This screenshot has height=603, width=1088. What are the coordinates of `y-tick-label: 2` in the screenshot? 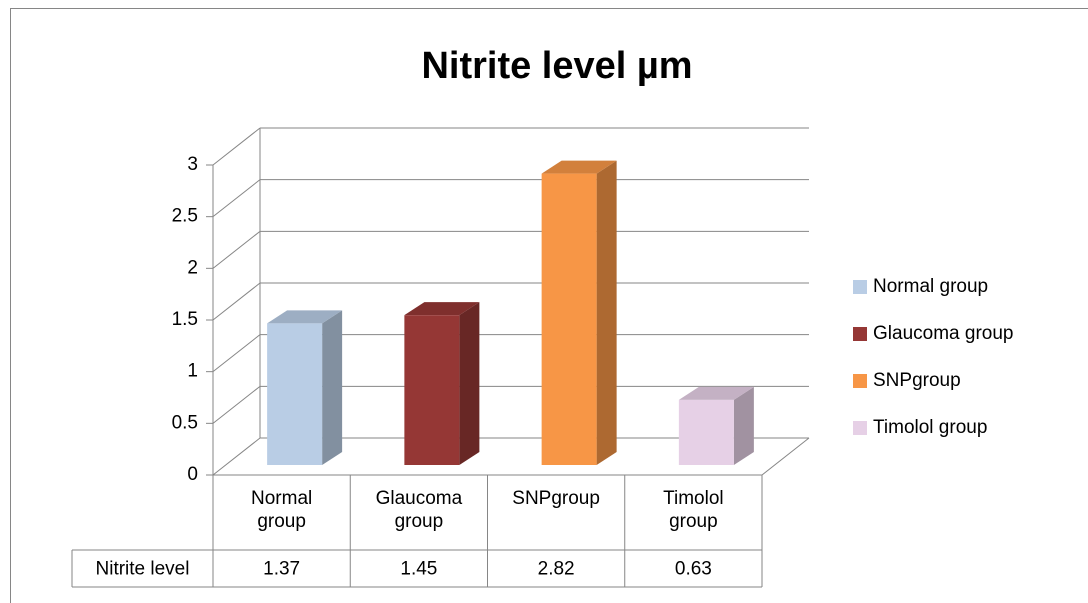 It's located at (192, 267).